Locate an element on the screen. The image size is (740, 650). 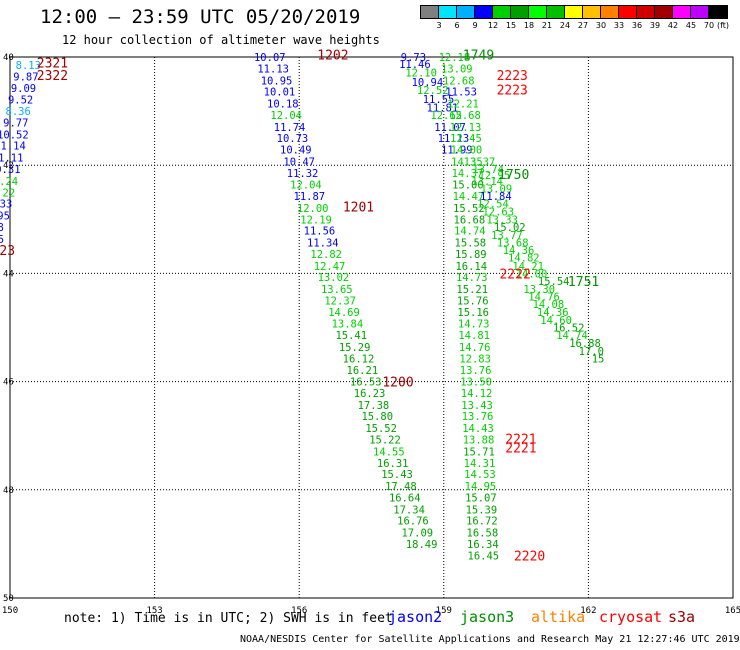
wave-height-label: 16.88 is located at coordinates (585, 344).